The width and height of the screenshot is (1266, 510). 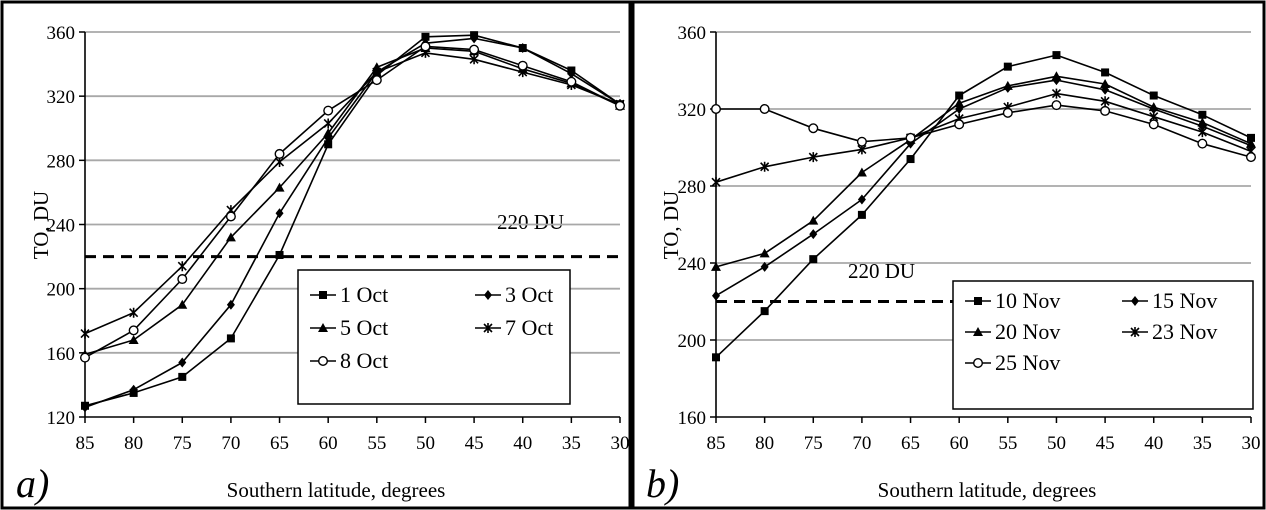 What do you see at coordinates (182, 443) in the screenshot?
I see `panel-a-x-tick-label: 75` at bounding box center [182, 443].